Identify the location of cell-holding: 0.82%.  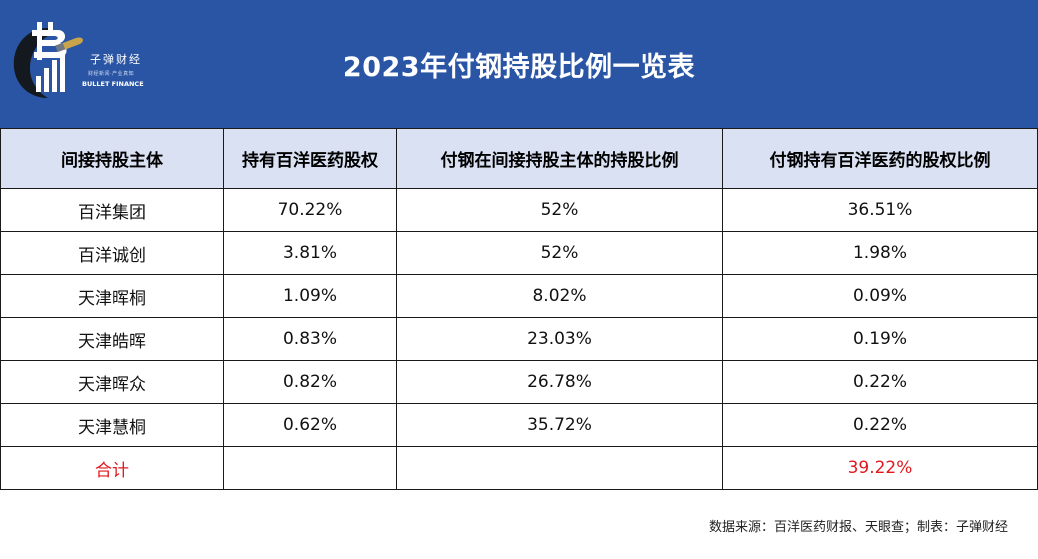
(310, 382).